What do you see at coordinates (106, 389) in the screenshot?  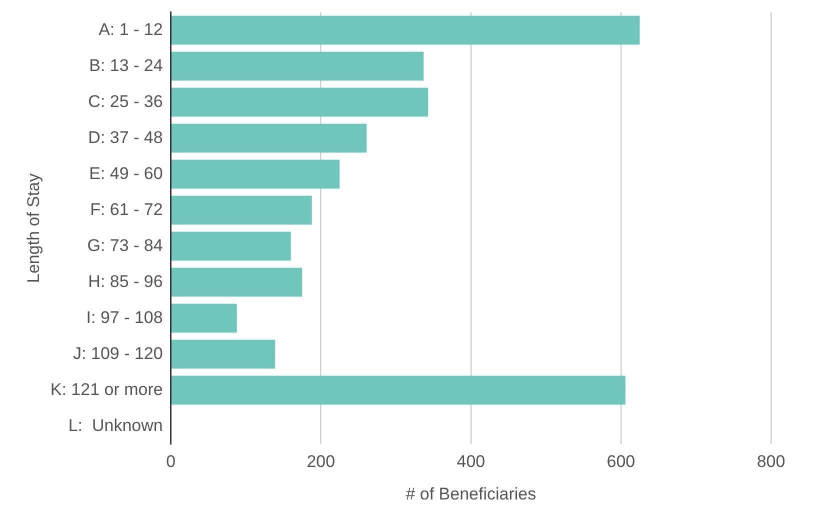 I see `y-tick-label: K: 121 or more` at bounding box center [106, 389].